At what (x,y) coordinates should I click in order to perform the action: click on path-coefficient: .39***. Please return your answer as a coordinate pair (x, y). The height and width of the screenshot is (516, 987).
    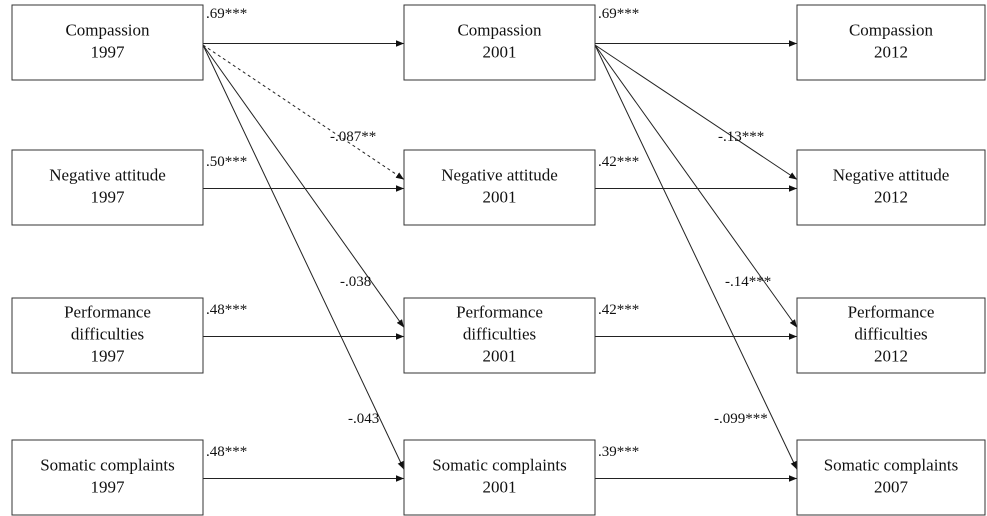
    Looking at the image, I should click on (618, 452).